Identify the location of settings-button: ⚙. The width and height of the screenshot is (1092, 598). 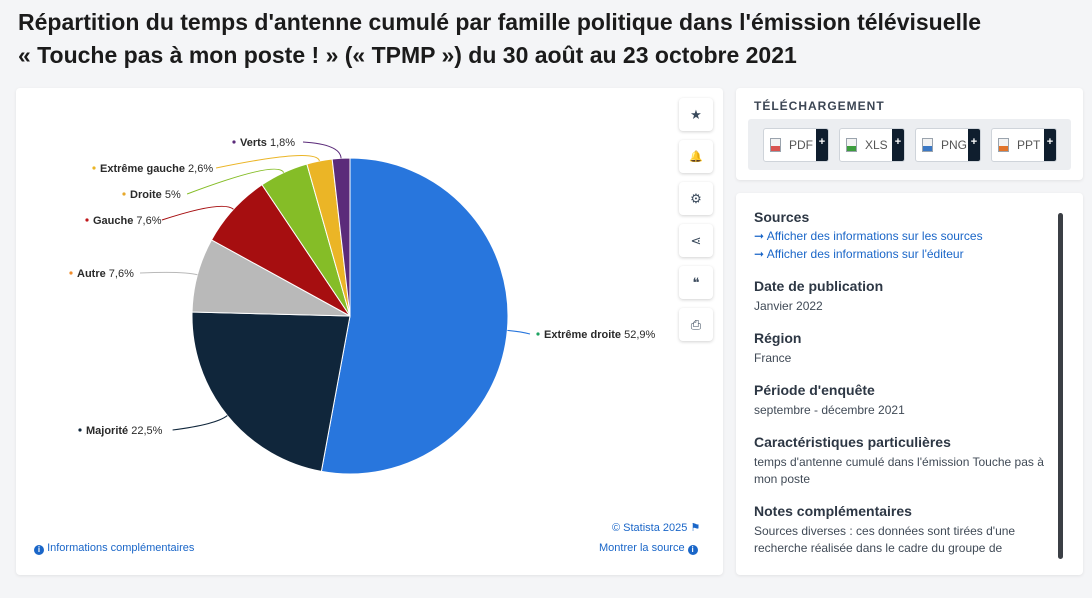
(696, 198).